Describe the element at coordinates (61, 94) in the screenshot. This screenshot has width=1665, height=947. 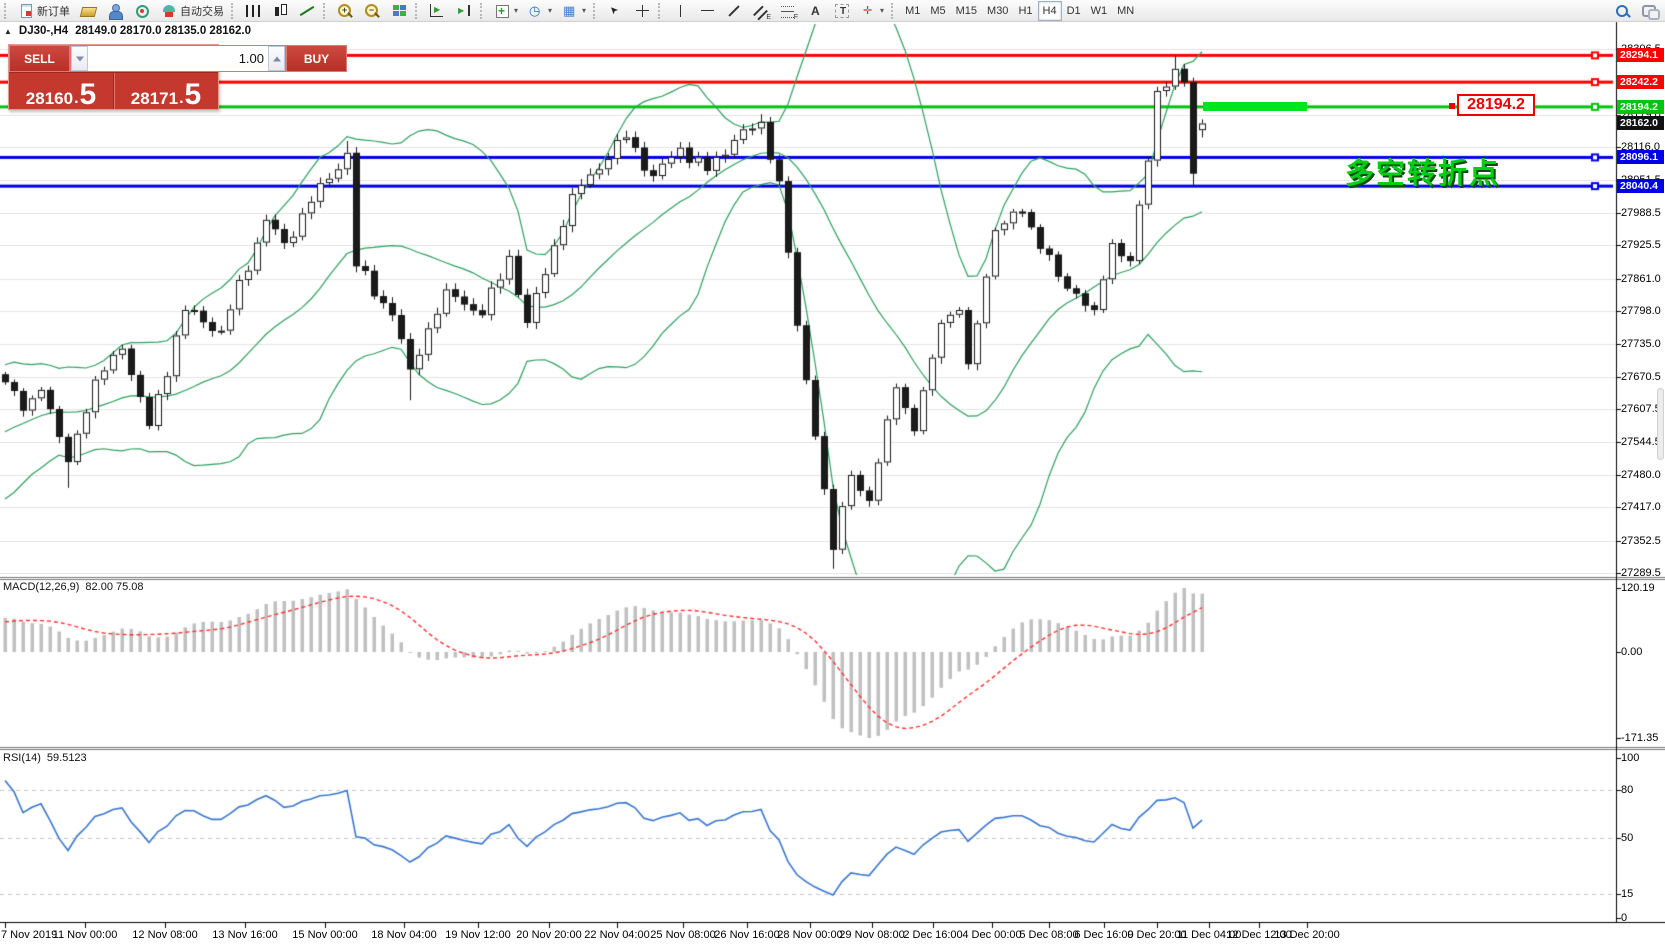
I see `sell-price: 28160 . 5` at that location.